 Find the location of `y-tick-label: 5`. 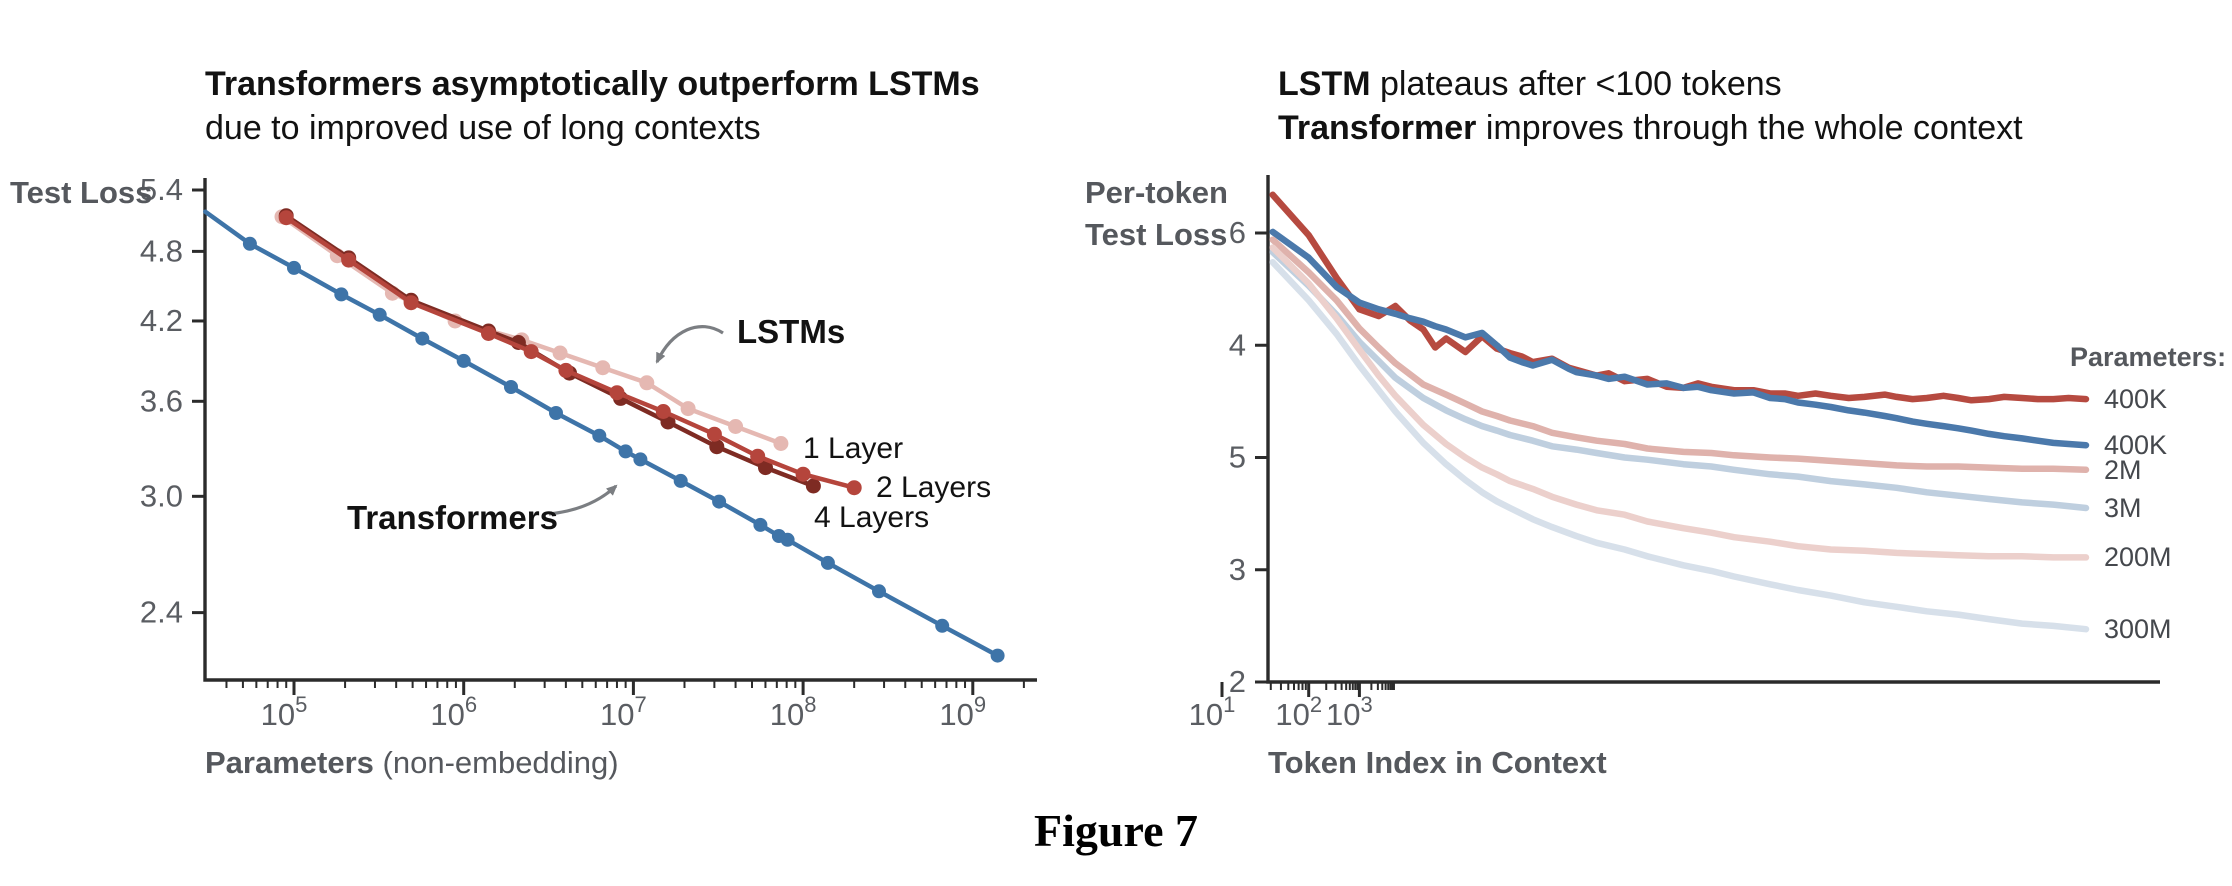

y-tick-label: 5 is located at coordinates (1237, 457).